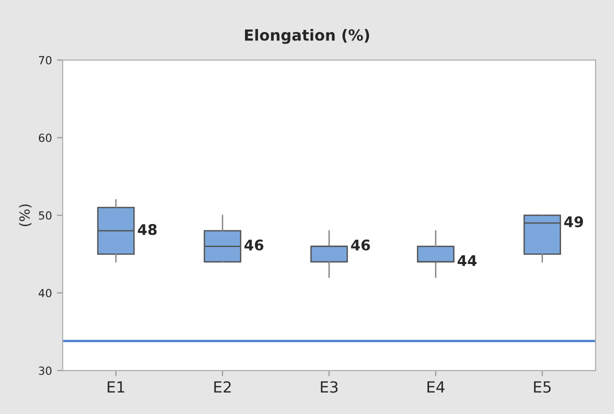  Describe the element at coordinates (573, 222) in the screenshot. I see `text: 49` at that location.